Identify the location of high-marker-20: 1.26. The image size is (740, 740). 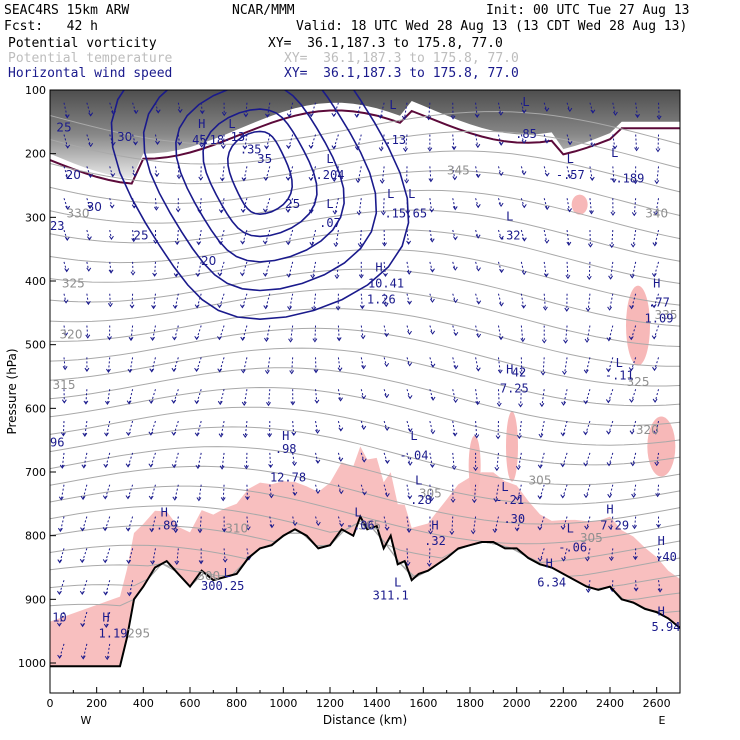
(381, 299).